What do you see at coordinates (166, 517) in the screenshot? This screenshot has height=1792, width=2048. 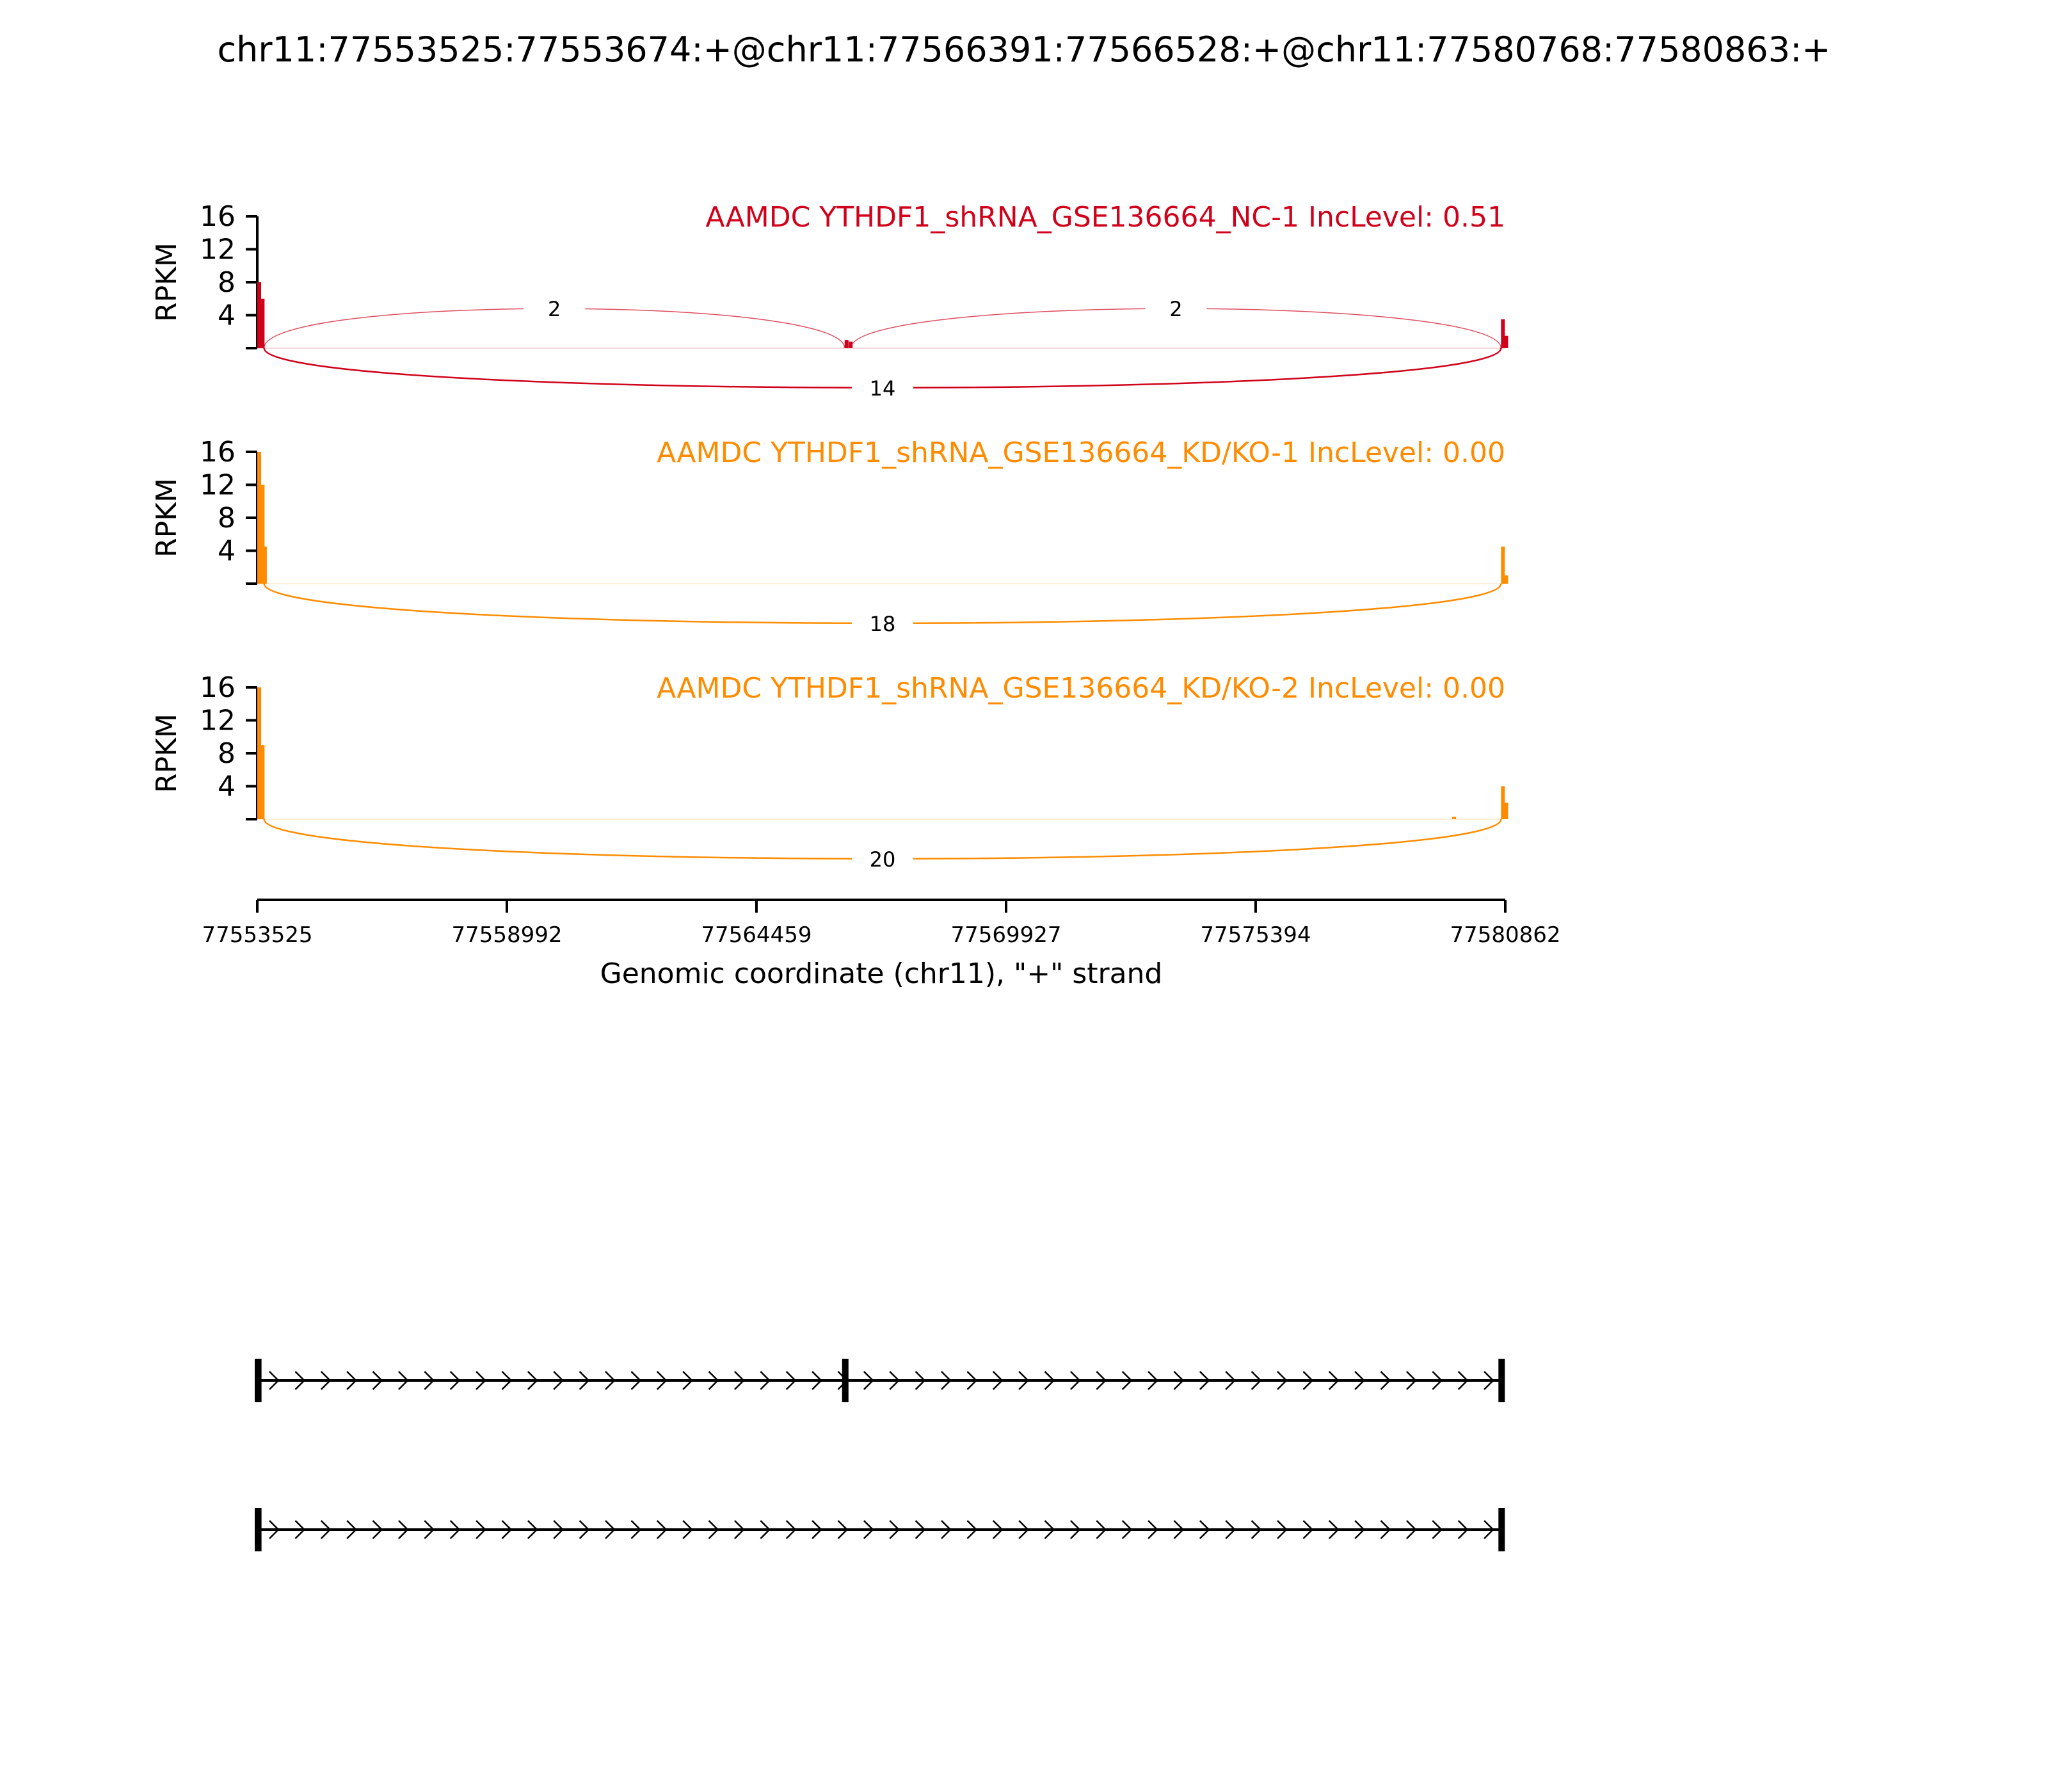 I see `y-axis-label: RPKM` at bounding box center [166, 517].